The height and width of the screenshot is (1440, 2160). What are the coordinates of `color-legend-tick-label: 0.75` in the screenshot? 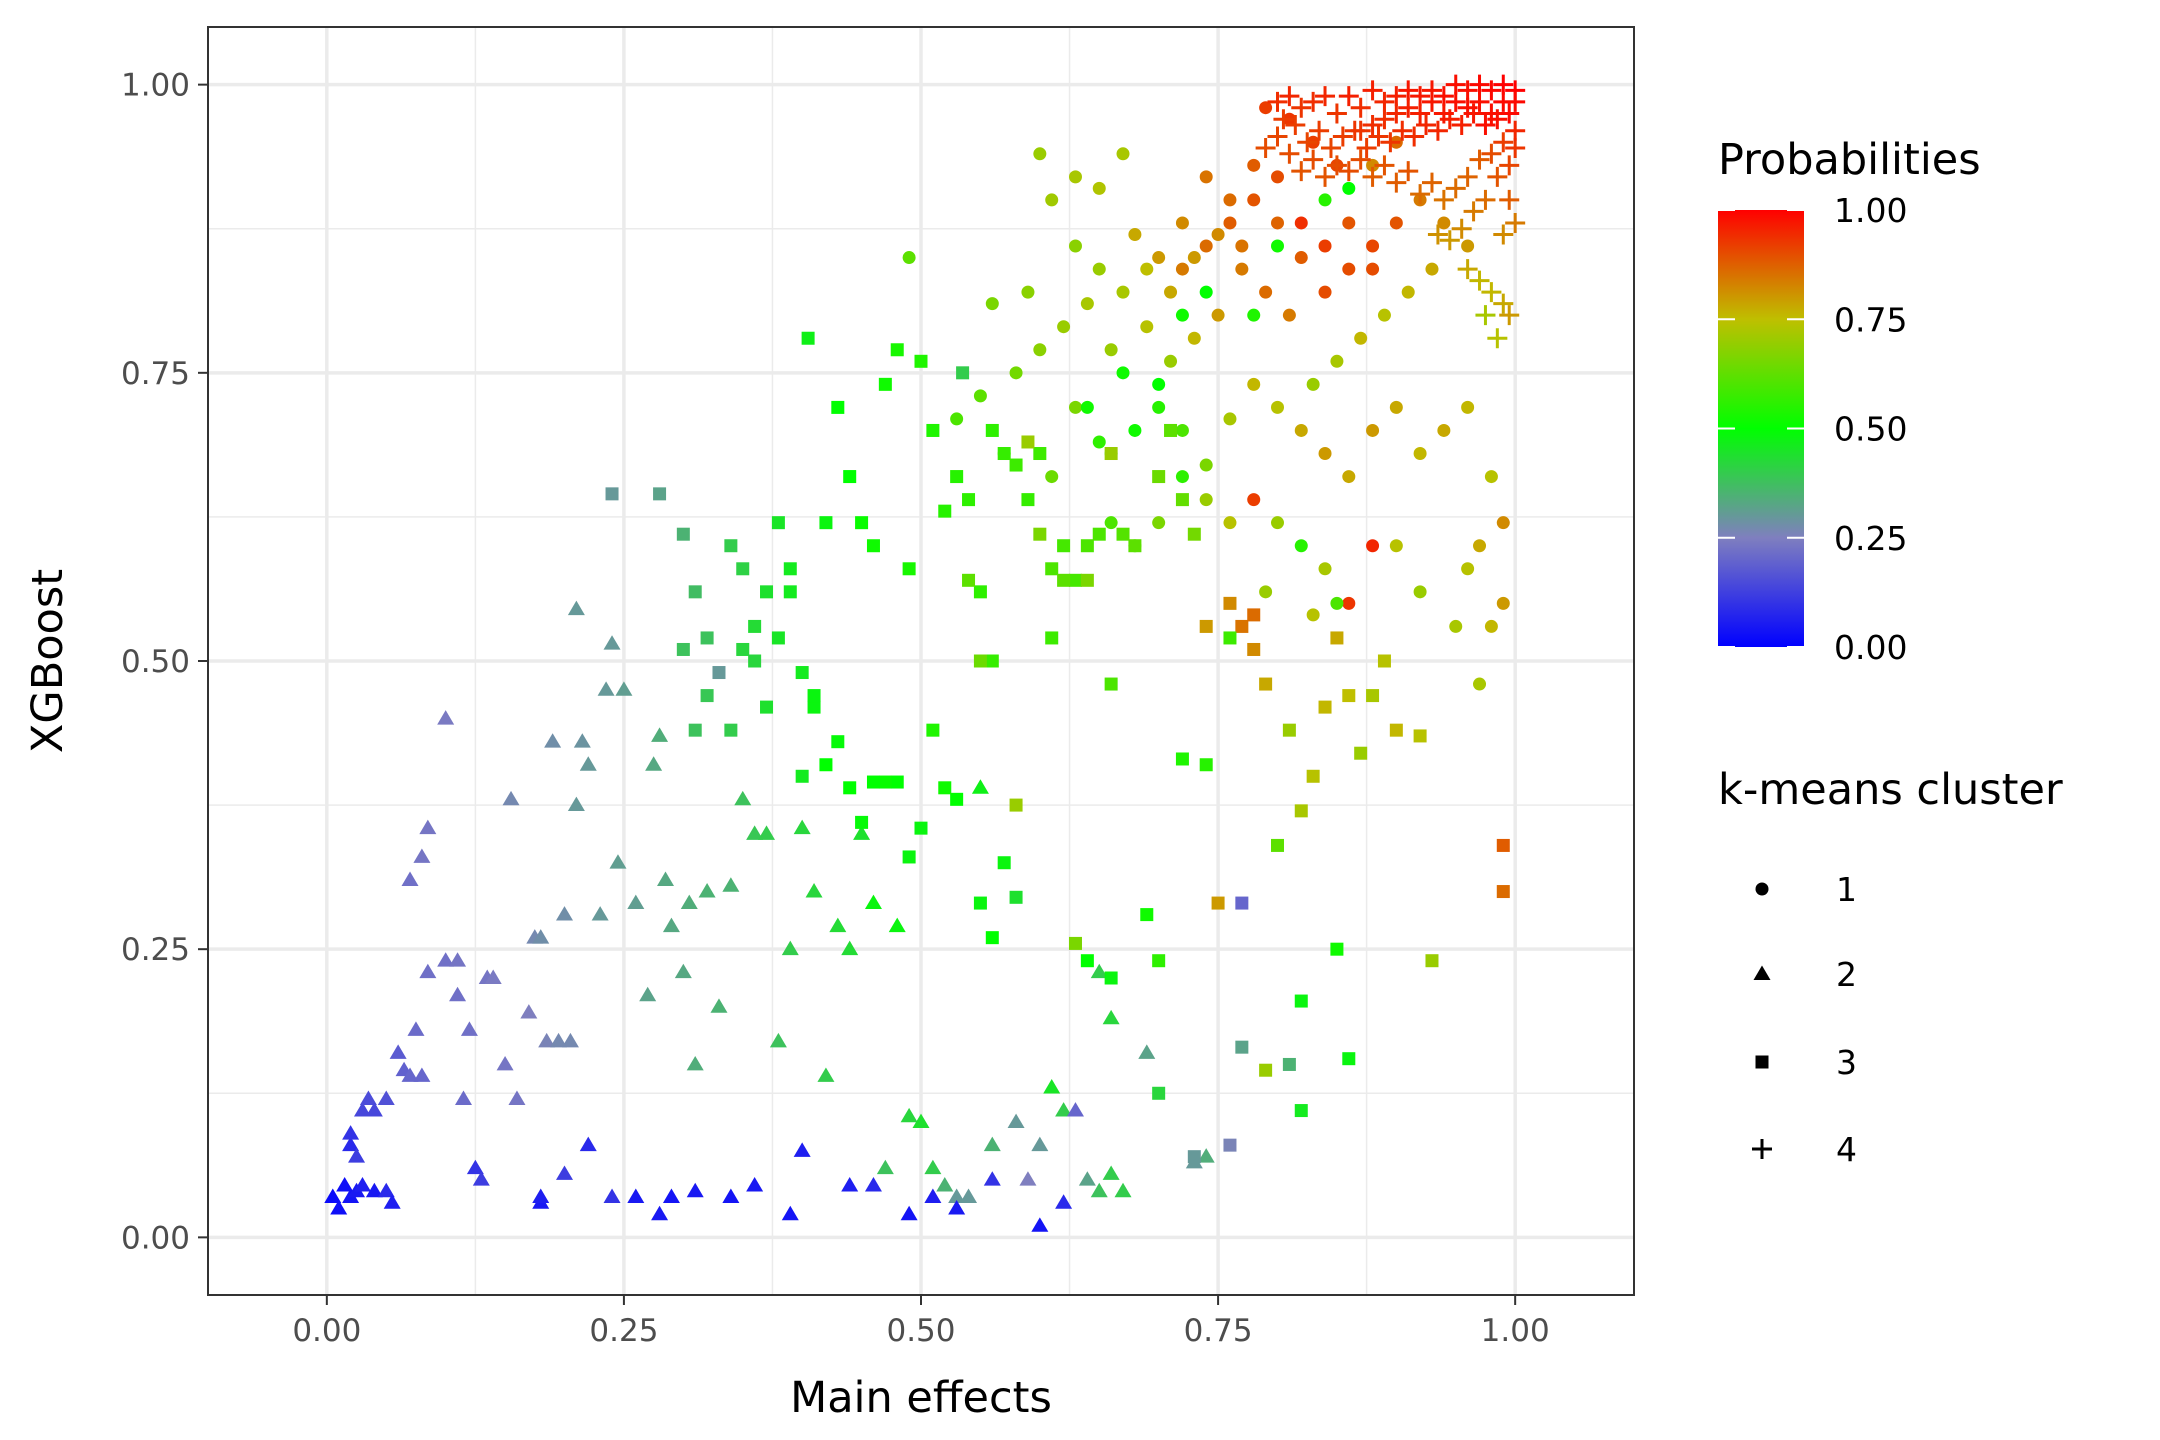 It's located at (1870, 319).